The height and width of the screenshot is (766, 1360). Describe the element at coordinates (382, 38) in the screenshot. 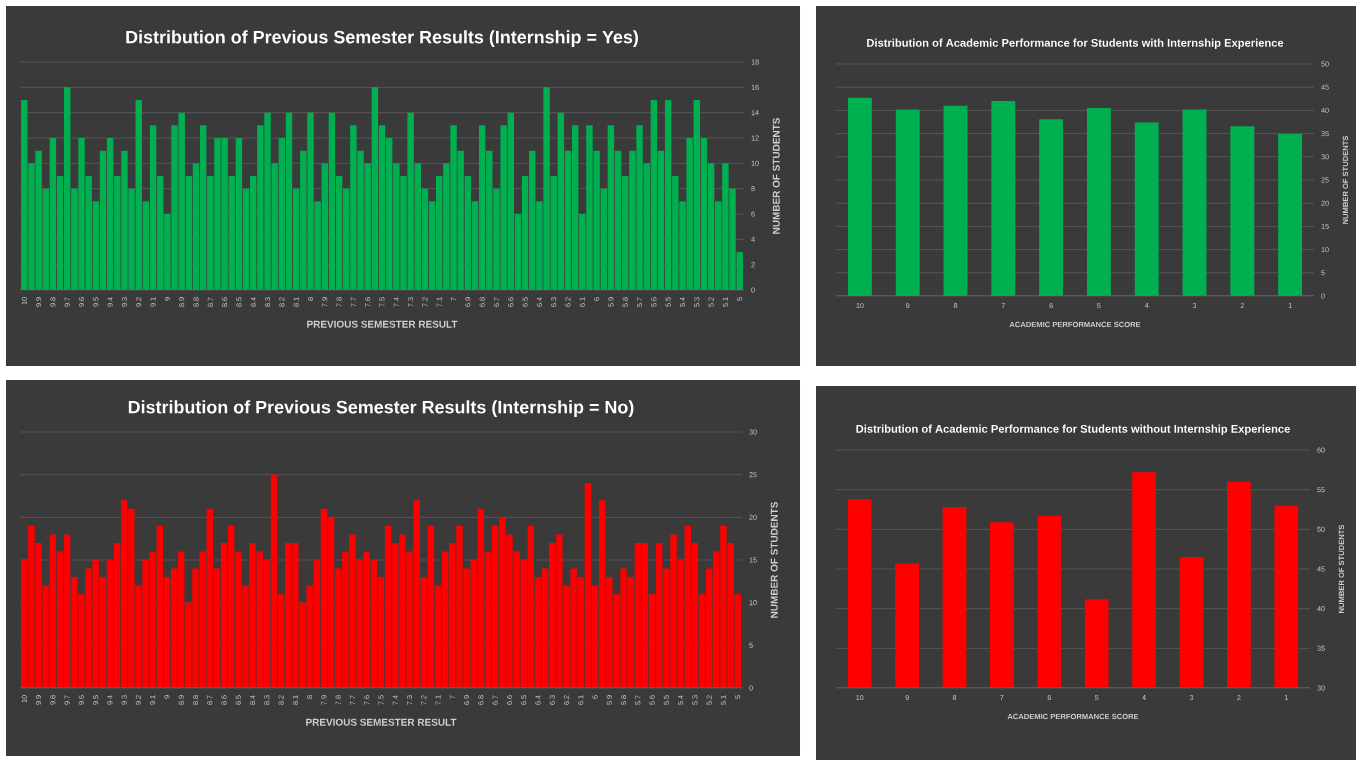

I see `chart-title: Distribution of Previous Semester Results (Internship = Yes)` at that location.